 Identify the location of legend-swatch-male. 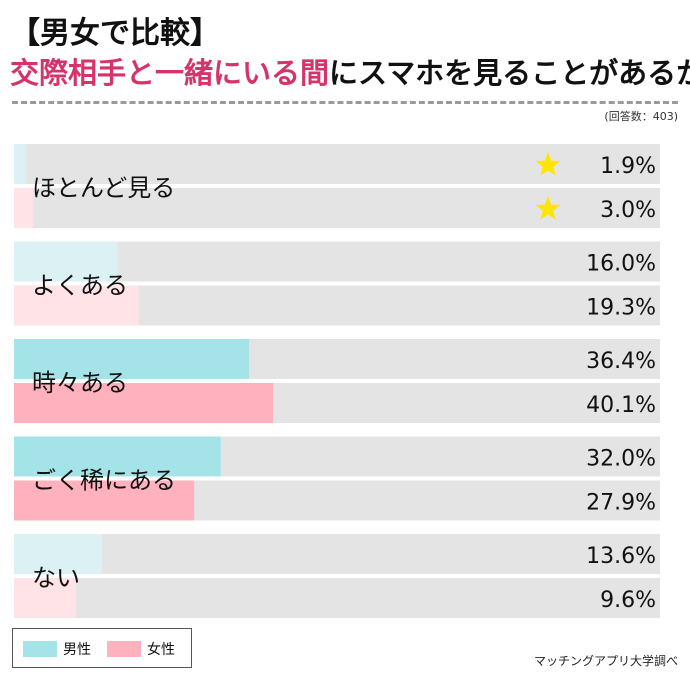
(40, 649).